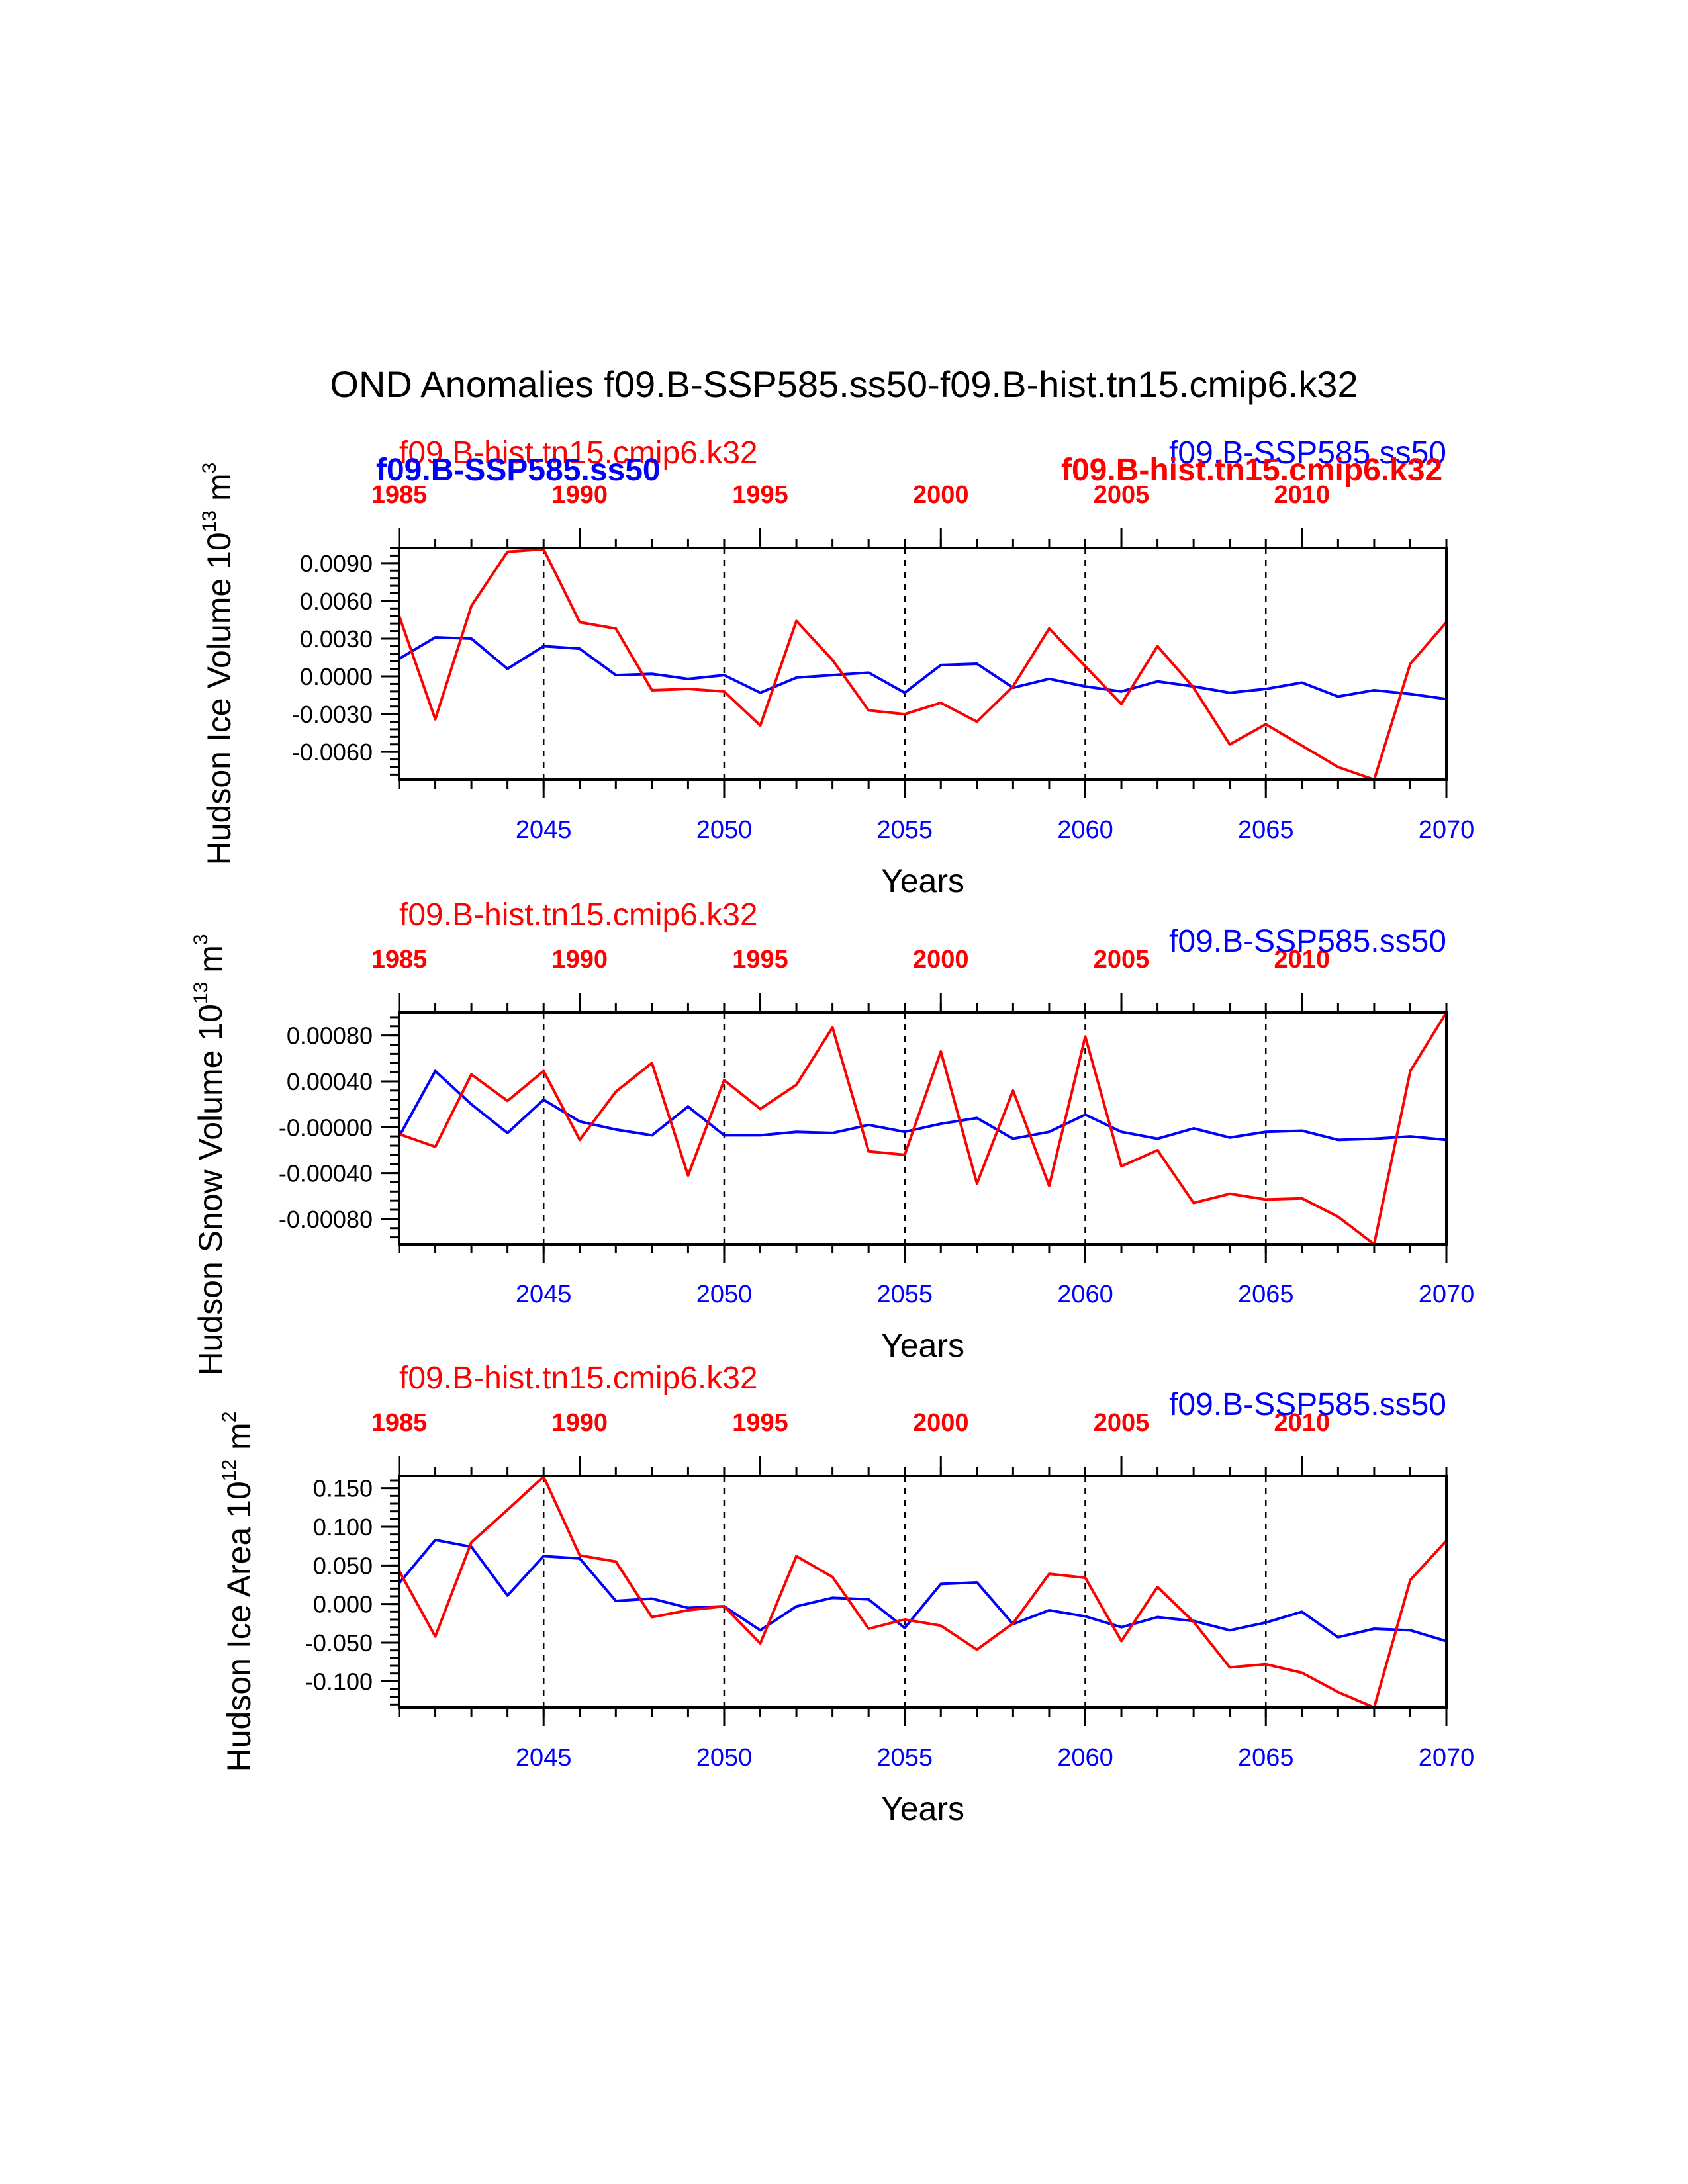 This screenshot has height=2184, width=1688. I want to click on y-axis-label-exponent: 12, so click(229, 1470).